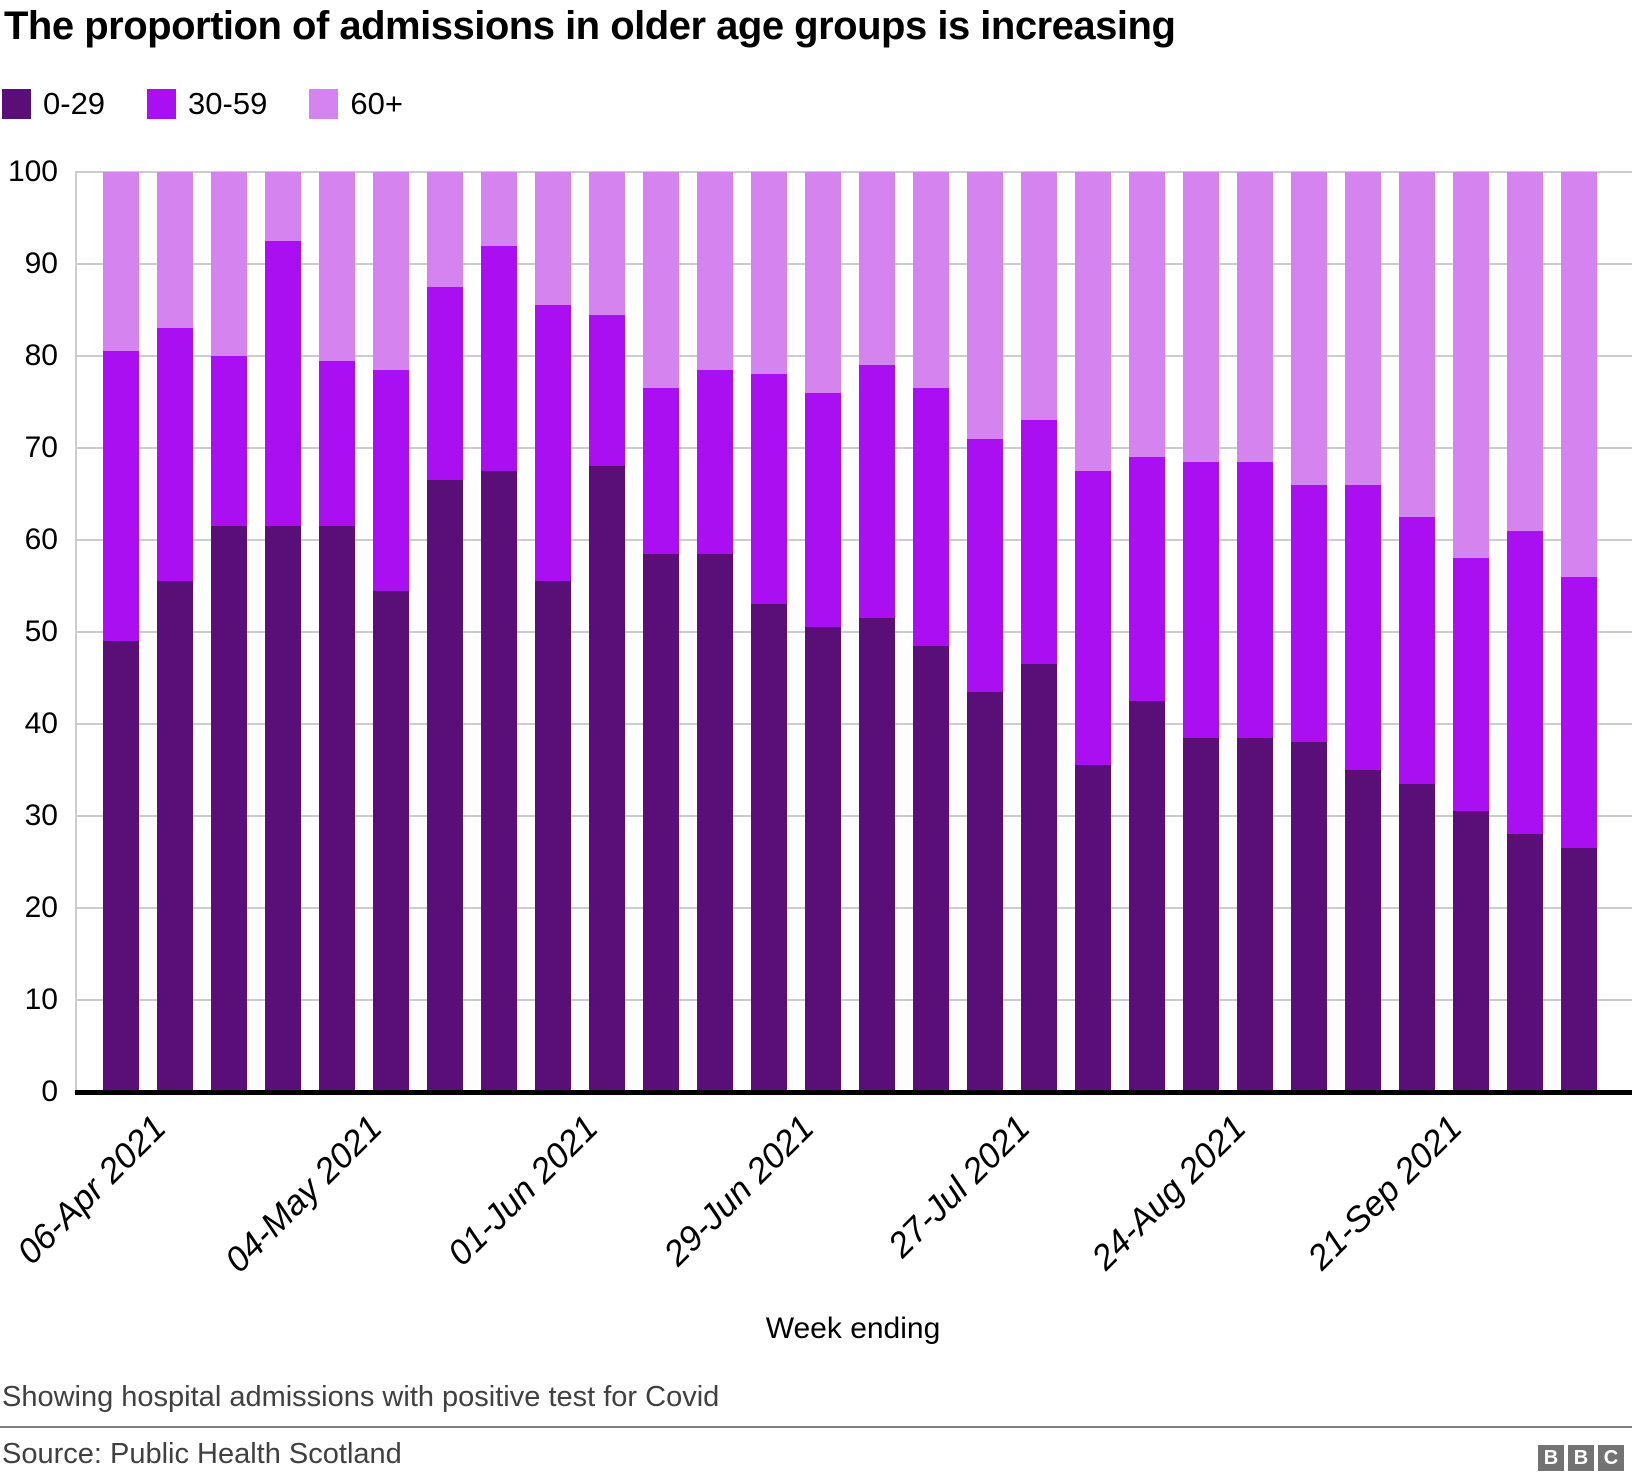 This screenshot has width=1632, height=1482. I want to click on y-tick-label-20: 20, so click(41, 907).